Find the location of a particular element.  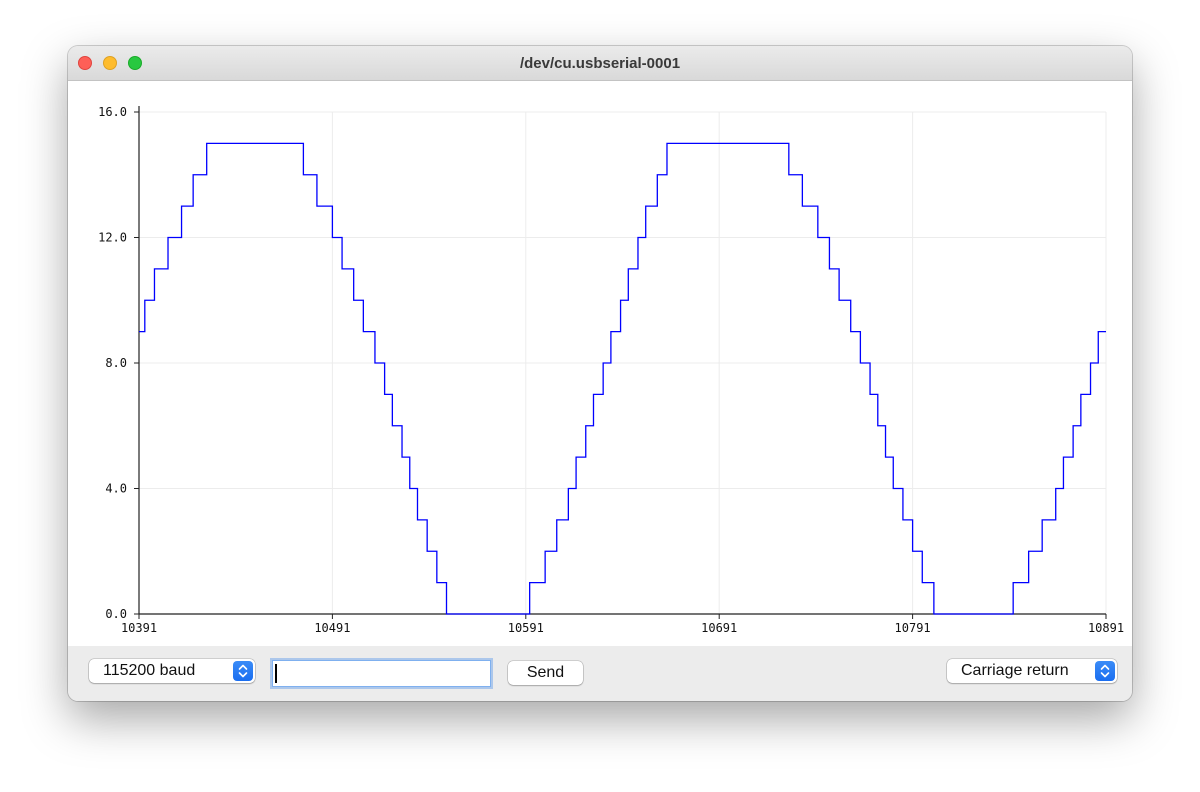

y-tick-label: 16.0 is located at coordinates (112, 112).